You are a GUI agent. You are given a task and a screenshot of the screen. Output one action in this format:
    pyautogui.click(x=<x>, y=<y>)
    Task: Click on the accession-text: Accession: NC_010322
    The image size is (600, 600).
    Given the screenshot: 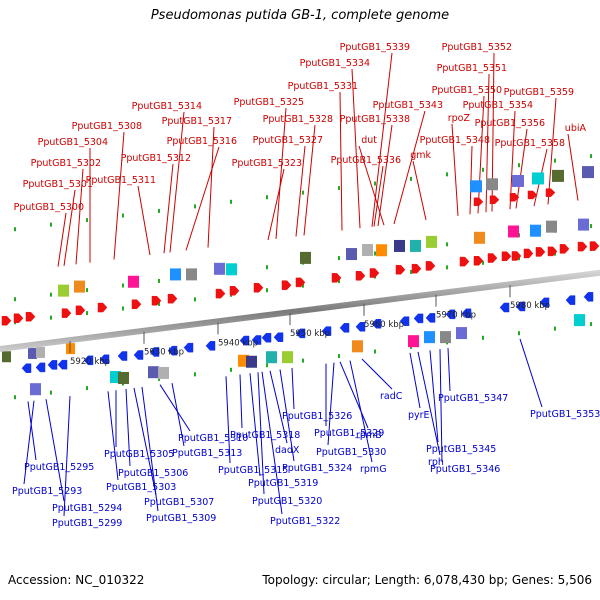 What is the action you would take?
    pyautogui.click(x=76, y=580)
    